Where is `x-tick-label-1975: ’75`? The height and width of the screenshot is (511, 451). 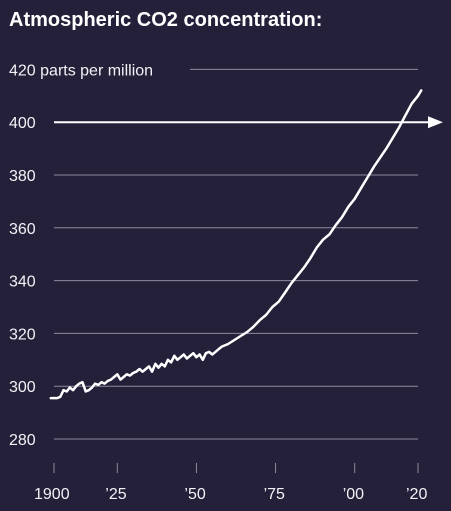
x-tick-label-1975: ’75 is located at coordinates (274, 494).